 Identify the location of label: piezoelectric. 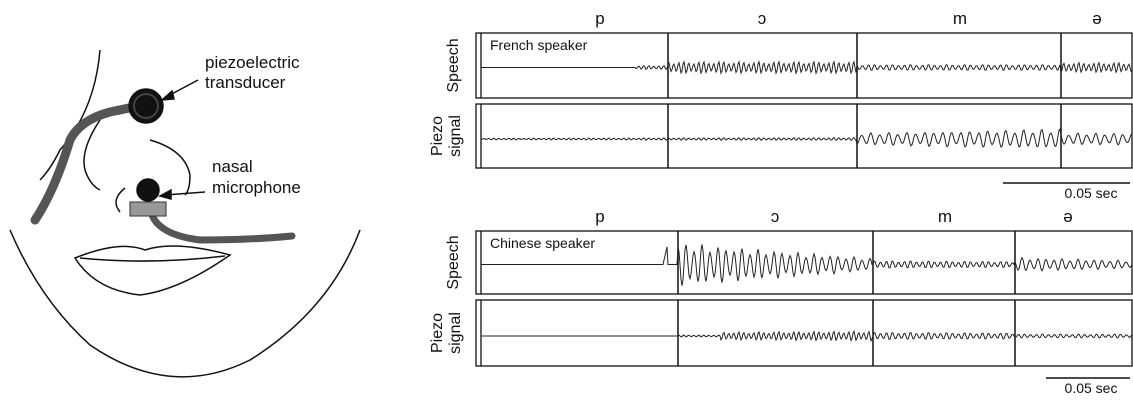
(252, 62).